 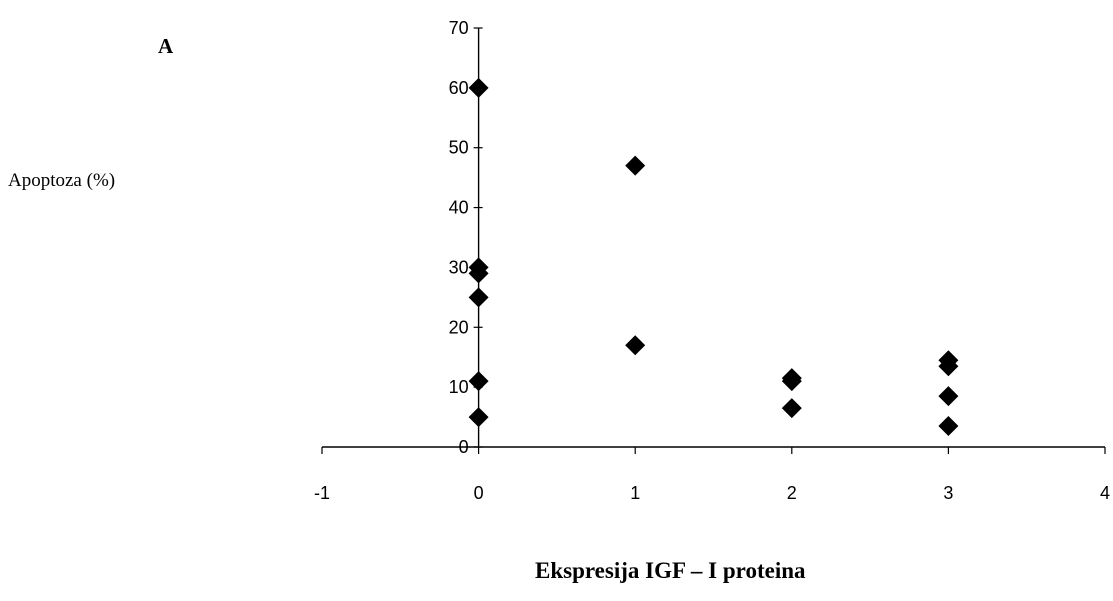 What do you see at coordinates (459, 387) in the screenshot?
I see `y-tick-label: 10` at bounding box center [459, 387].